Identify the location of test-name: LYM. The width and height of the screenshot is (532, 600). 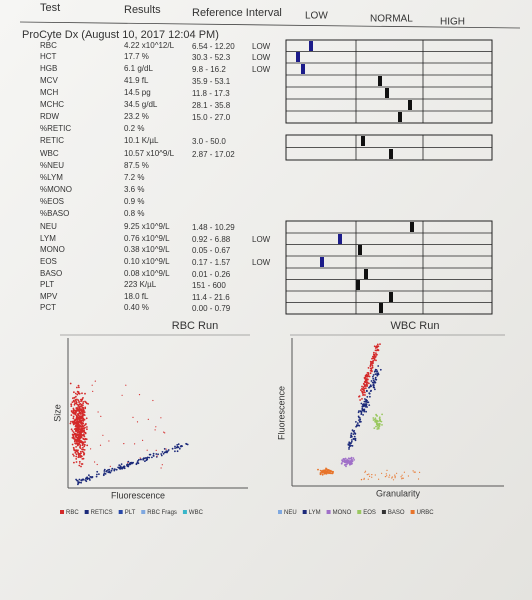
(48, 238).